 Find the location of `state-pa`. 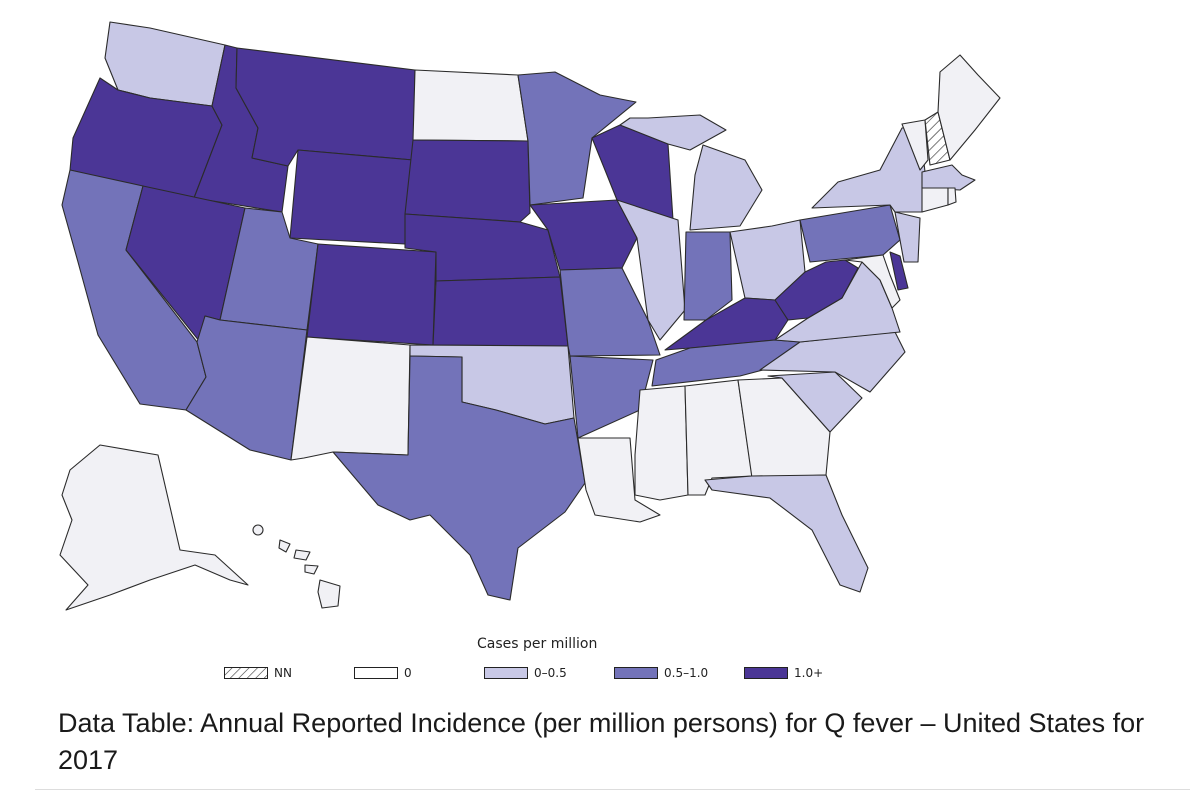

state-pa is located at coordinates (850, 233).